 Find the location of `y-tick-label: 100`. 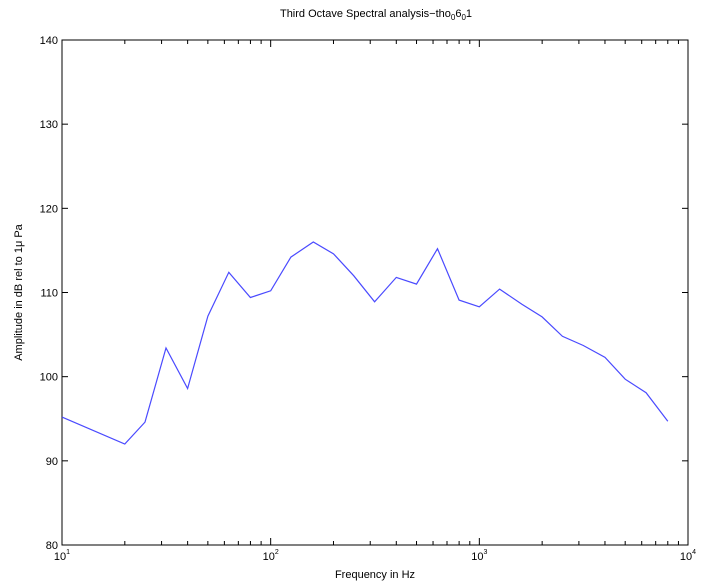

y-tick-label: 100 is located at coordinates (49, 378).